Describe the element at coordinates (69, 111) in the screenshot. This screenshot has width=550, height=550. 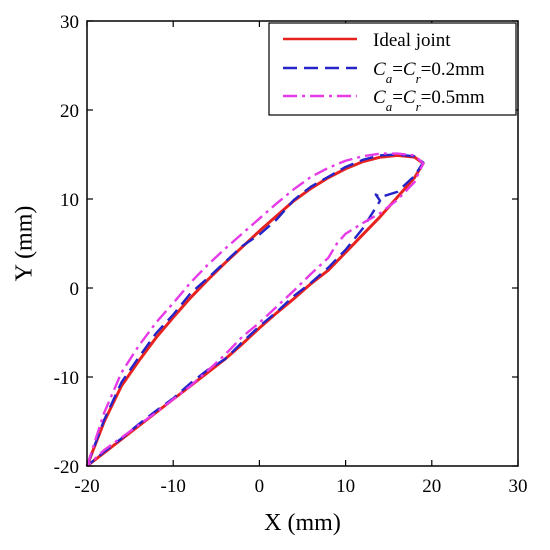
I see `y-tick-label: 20` at that location.